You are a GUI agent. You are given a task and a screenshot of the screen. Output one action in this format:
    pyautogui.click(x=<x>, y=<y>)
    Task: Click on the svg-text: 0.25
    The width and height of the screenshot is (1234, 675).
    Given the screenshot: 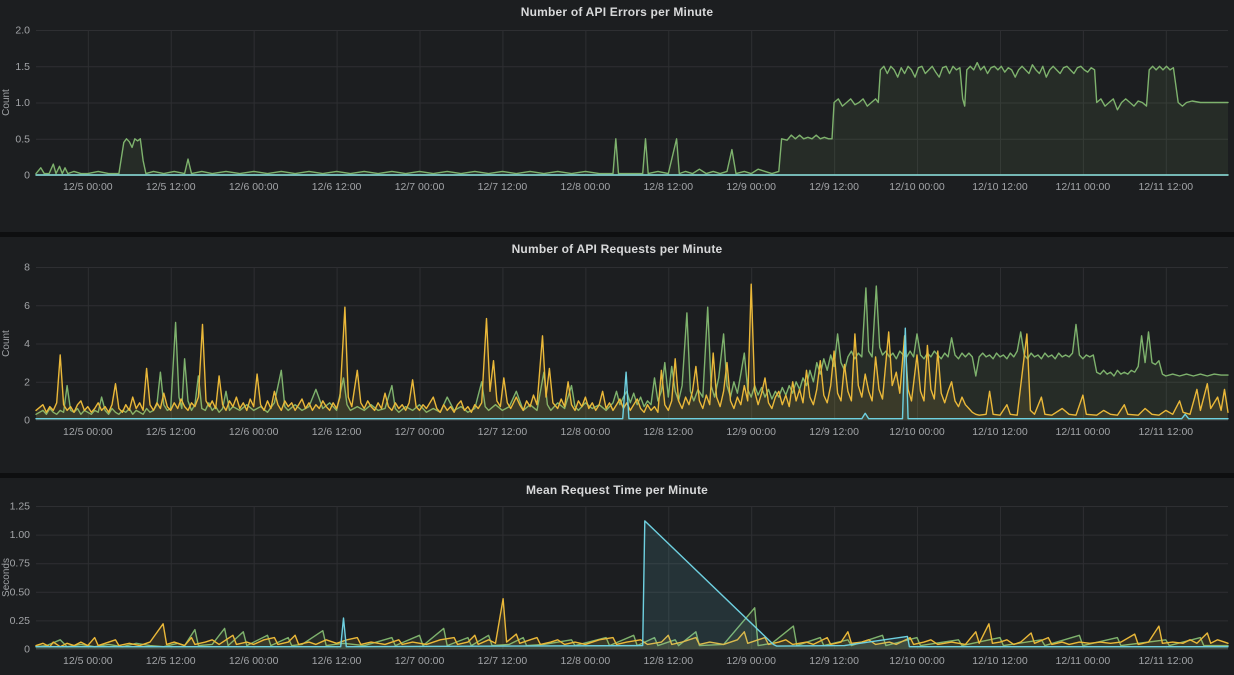 What is the action you would take?
    pyautogui.click(x=20, y=621)
    